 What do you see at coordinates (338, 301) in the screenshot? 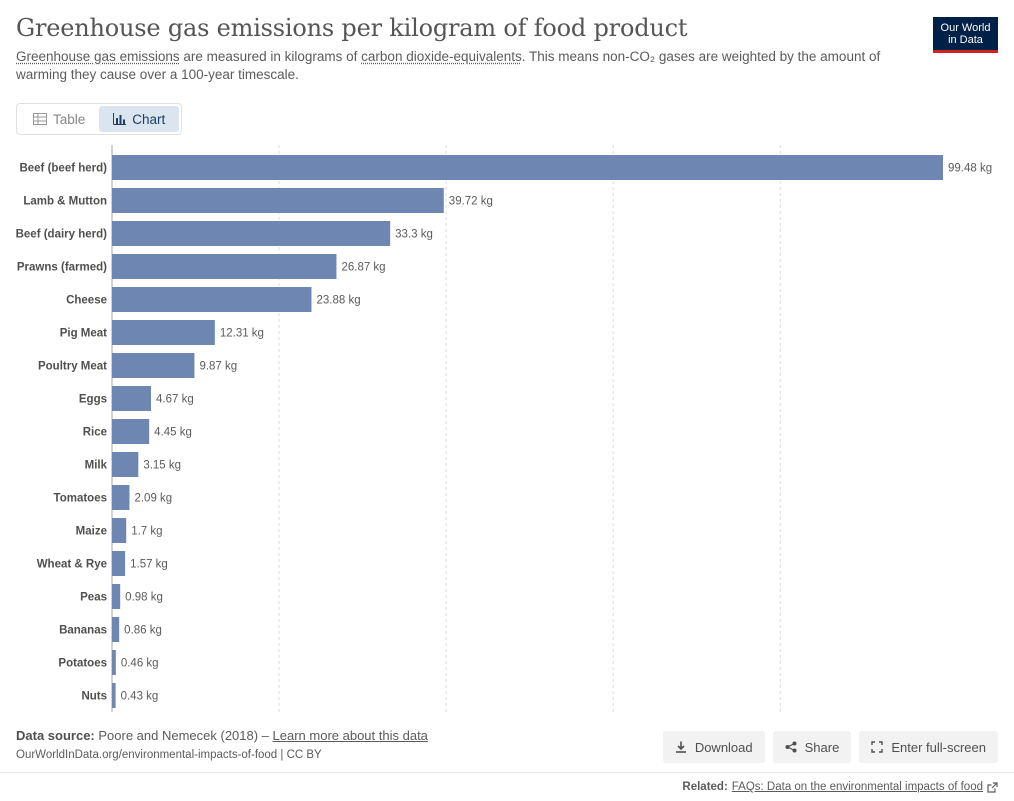
I see `value-label: 23.88 kg` at bounding box center [338, 301].